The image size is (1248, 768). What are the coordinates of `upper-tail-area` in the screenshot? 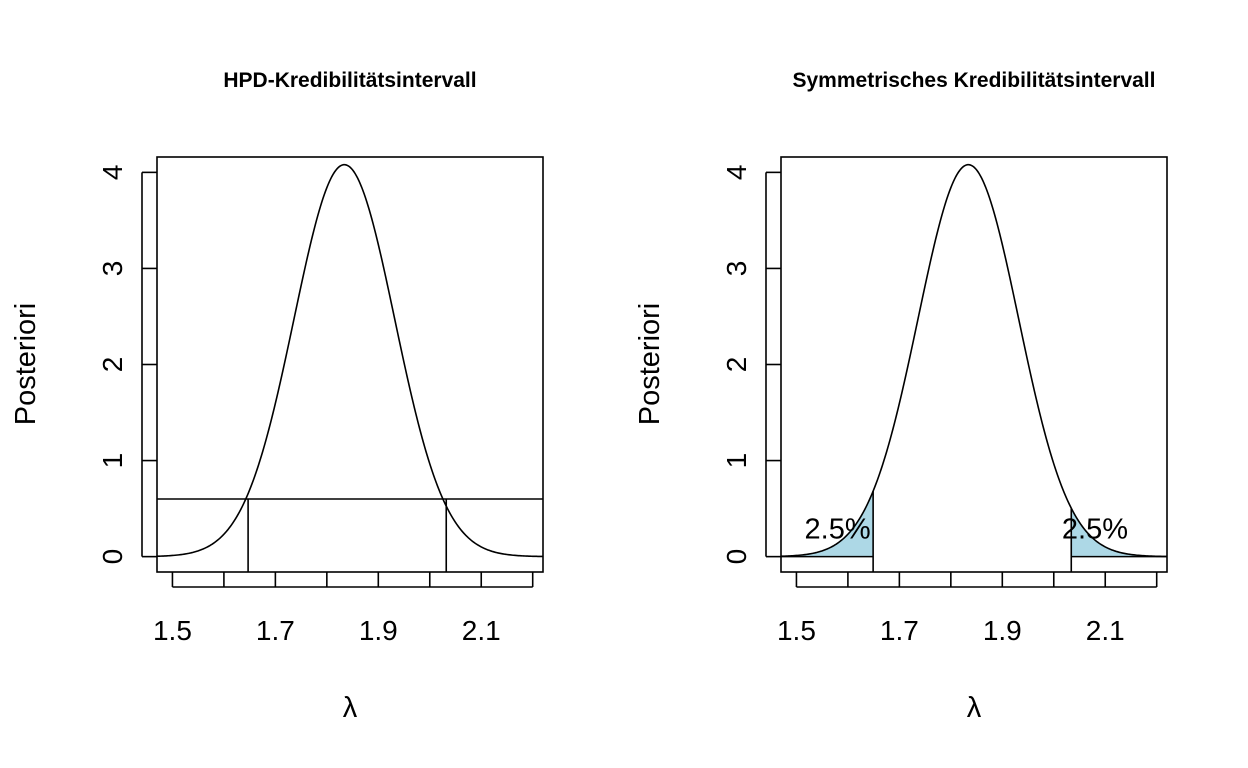 It's located at (1119, 532).